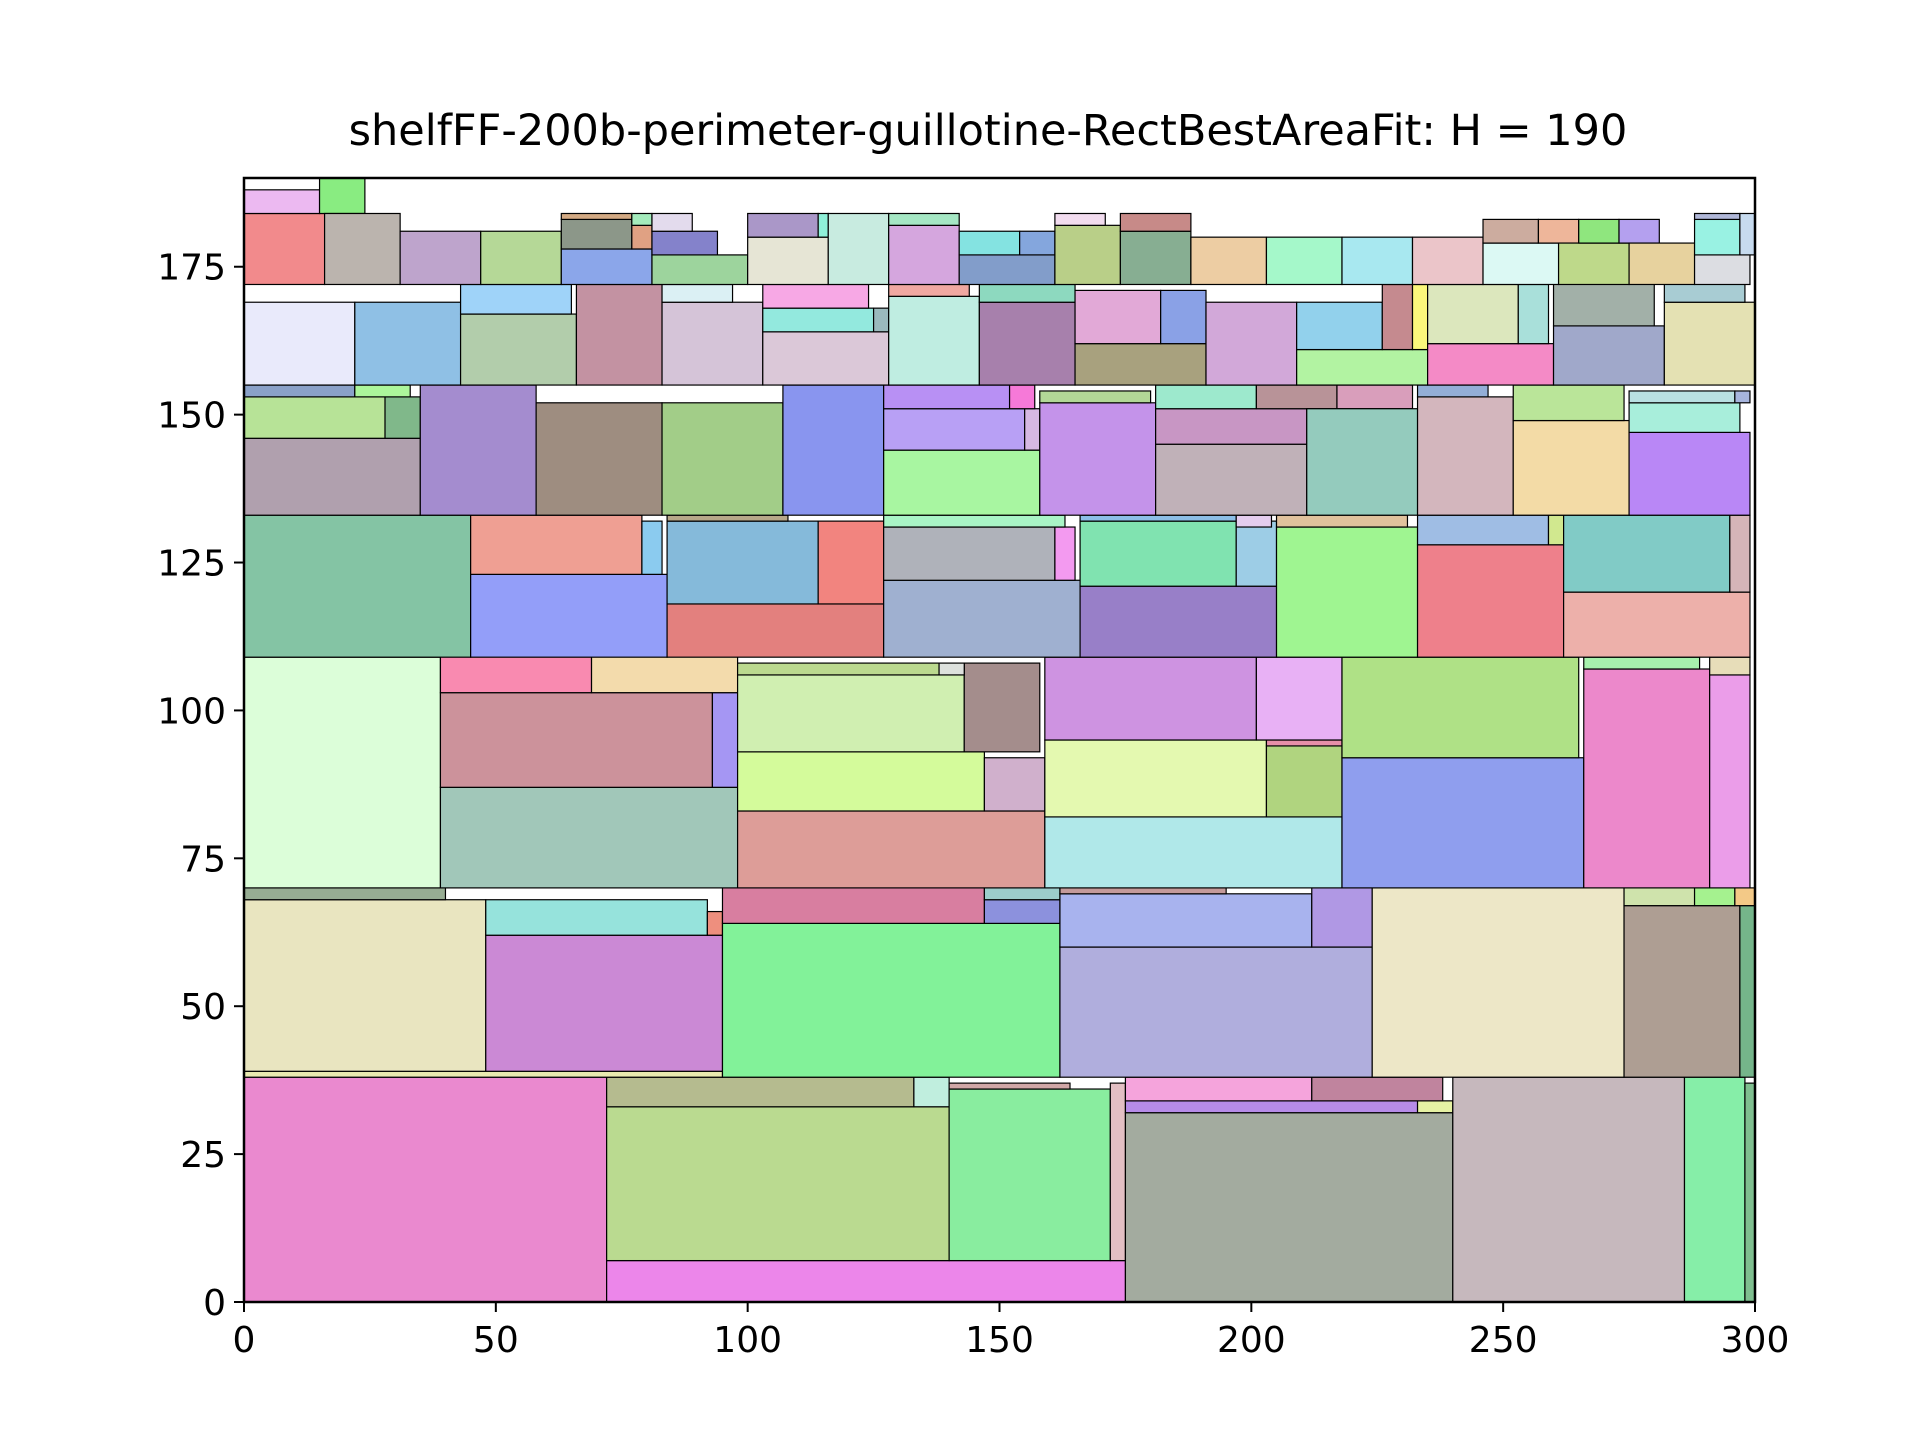  What do you see at coordinates (1011, 1331) in the screenshot?
I see `x-axis-ticks: 0 50 100 150 200 250 300` at bounding box center [1011, 1331].